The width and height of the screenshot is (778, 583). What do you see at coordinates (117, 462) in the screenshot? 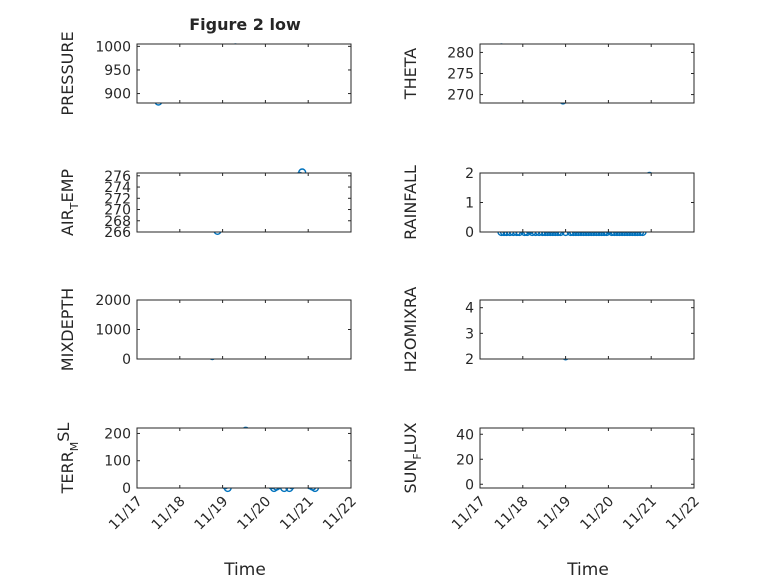
I see `y-tick-label: 100` at bounding box center [117, 462].